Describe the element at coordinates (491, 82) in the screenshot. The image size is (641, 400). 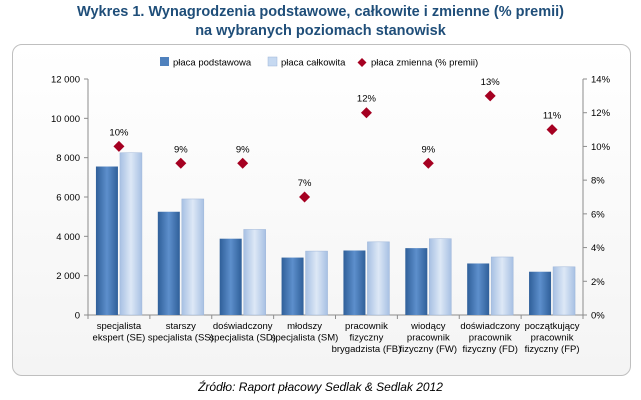
I see `data-label-premia: 13%` at that location.